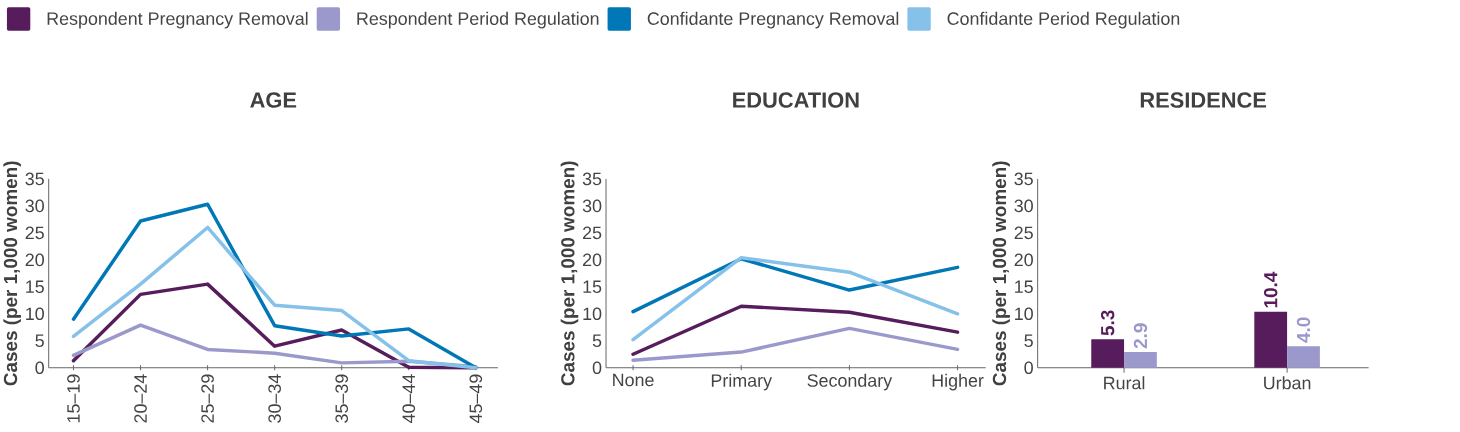 The width and height of the screenshot is (1460, 432). Describe the element at coordinates (476, 398) in the screenshot. I see `x-tick-label: 45–49` at that location.